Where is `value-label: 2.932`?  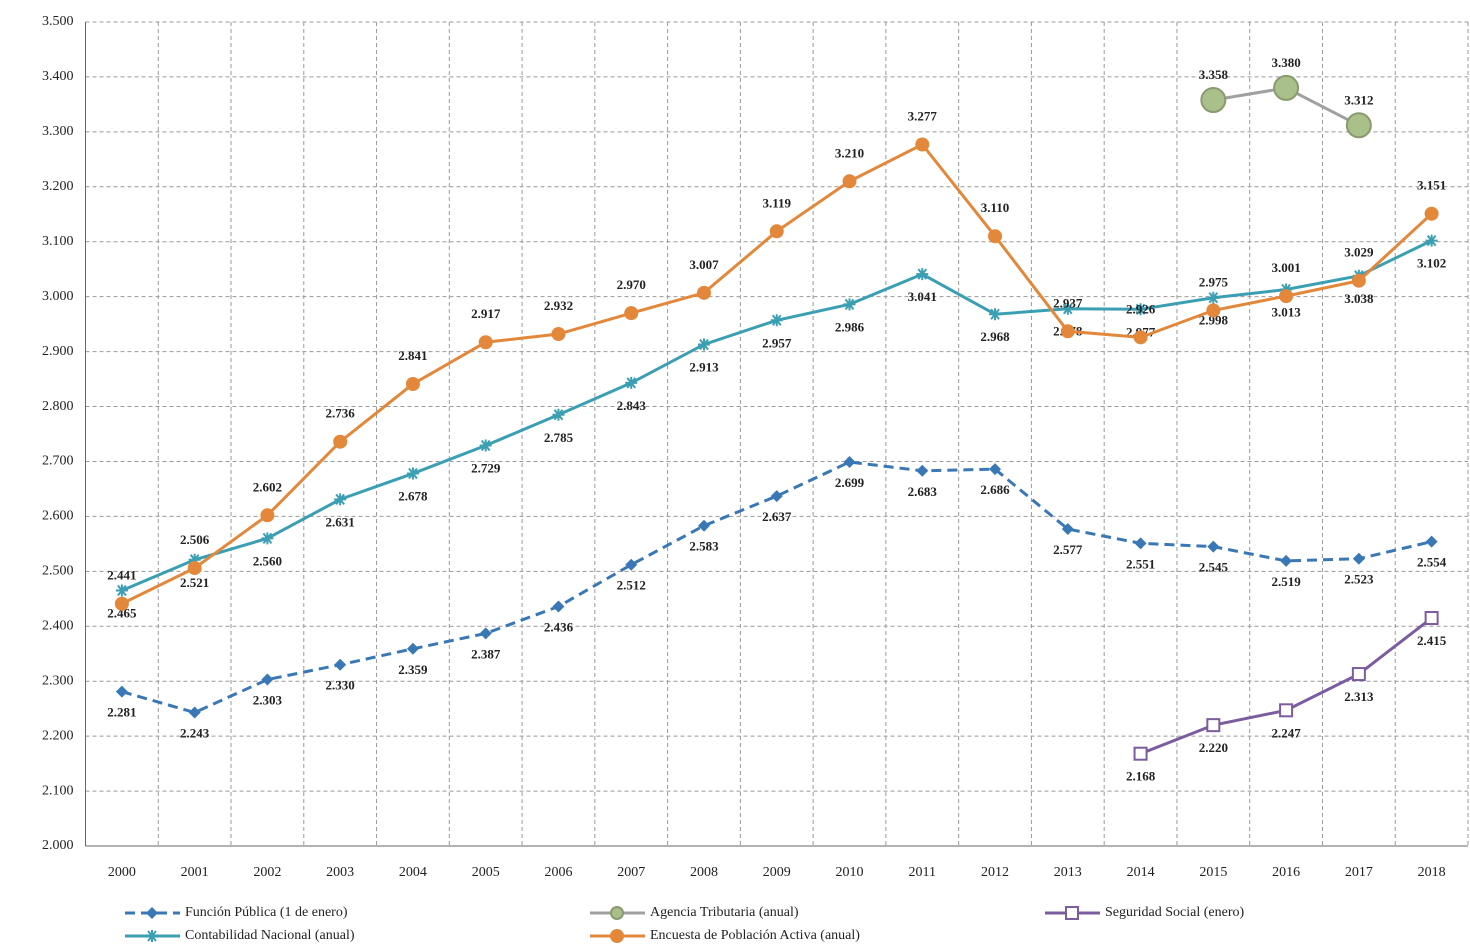
value-label: 2.932 is located at coordinates (558, 305).